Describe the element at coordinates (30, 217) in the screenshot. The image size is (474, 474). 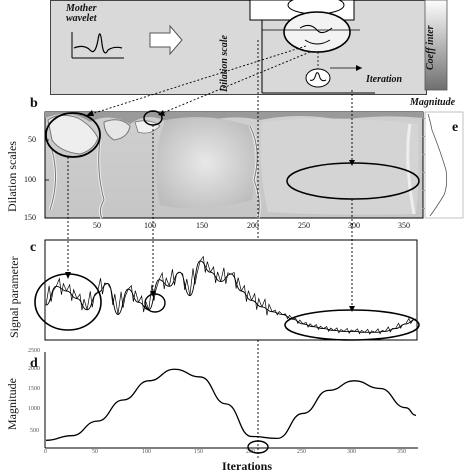
I see `panel-b-ytick-3: 150` at that location.